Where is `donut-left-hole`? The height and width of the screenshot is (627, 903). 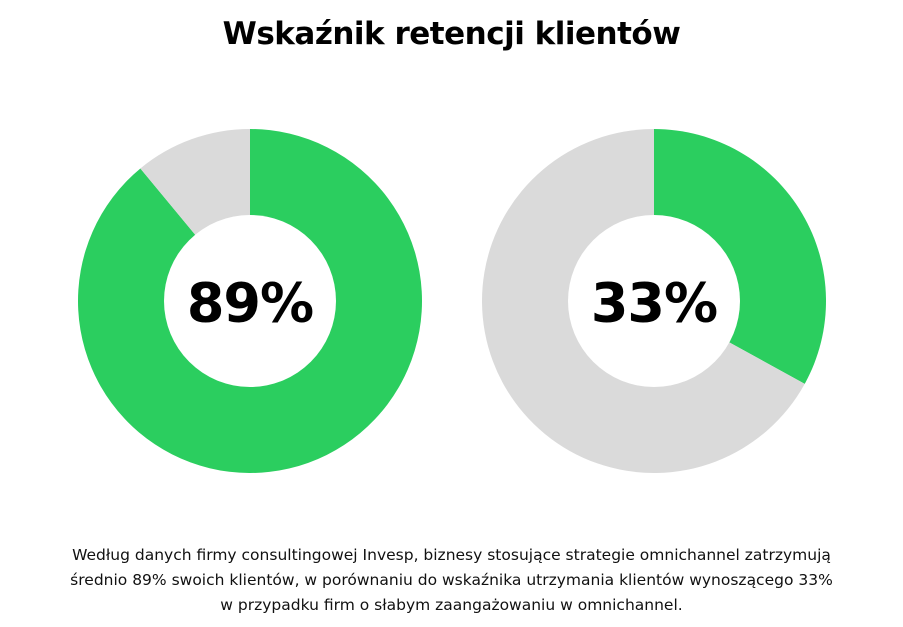 donut-left-hole is located at coordinates (250, 301).